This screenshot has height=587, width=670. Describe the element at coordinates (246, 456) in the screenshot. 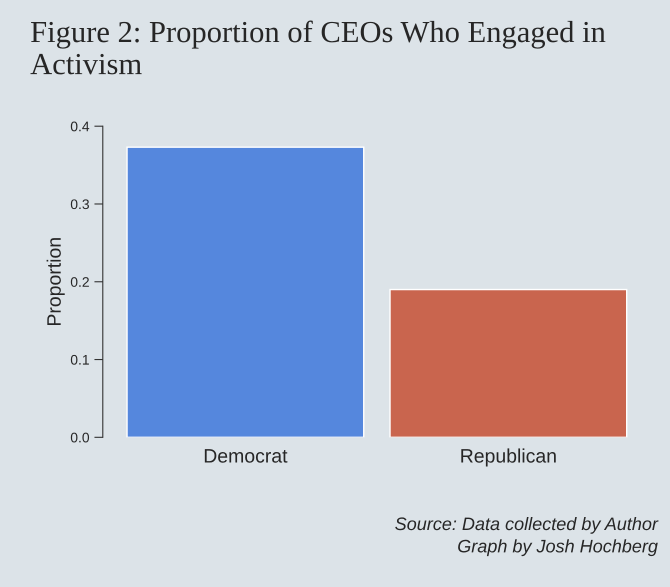

I see `x-tick-label: Democrat` at that location.